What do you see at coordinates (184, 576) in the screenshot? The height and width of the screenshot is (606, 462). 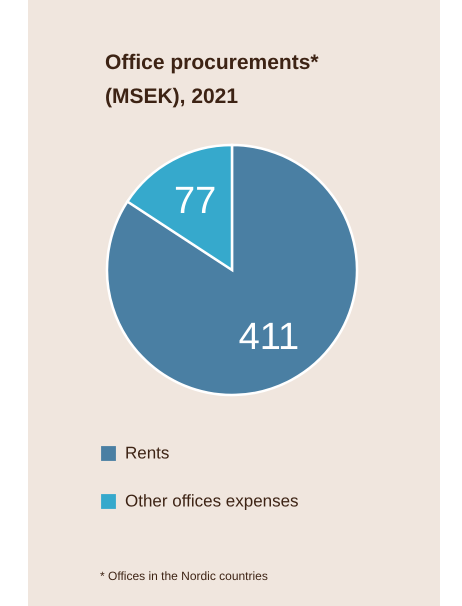 I see `text: * Offices in the Nordic countries` at bounding box center [184, 576].